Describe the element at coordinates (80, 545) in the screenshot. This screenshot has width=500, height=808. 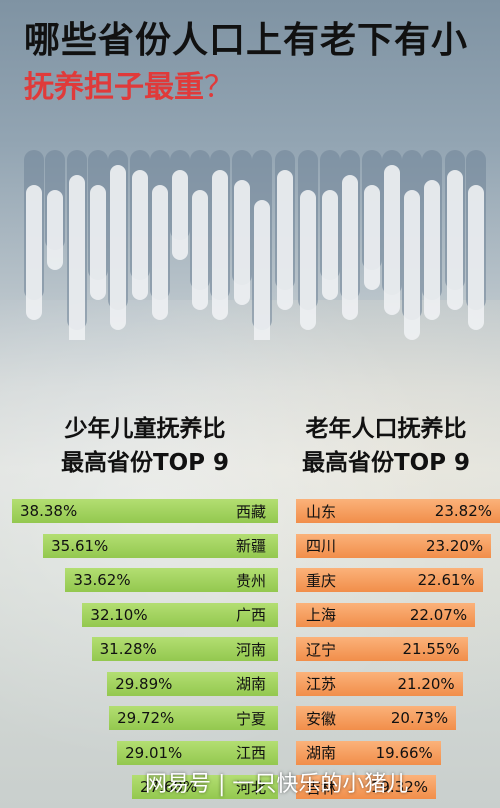
I see `youth-bar-value: 35.61%` at that location.